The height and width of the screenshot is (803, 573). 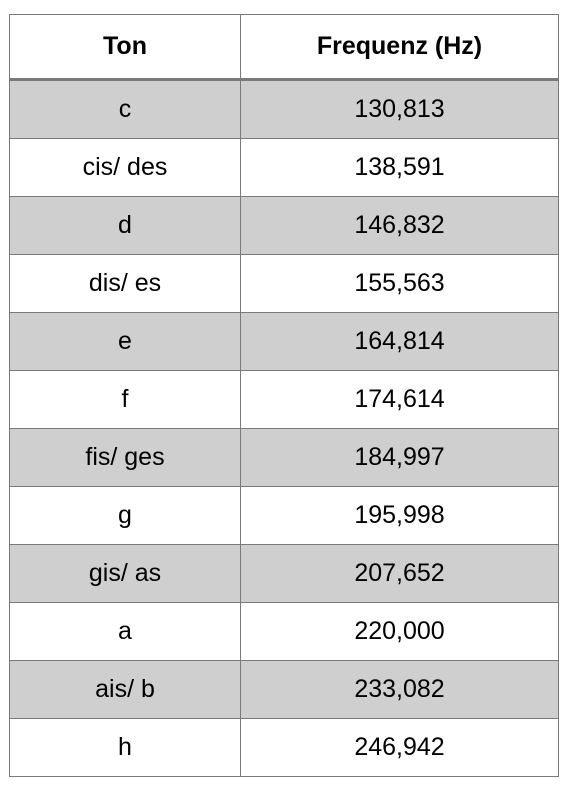 I want to click on table-row: d 146,832, so click(x=284, y=225).